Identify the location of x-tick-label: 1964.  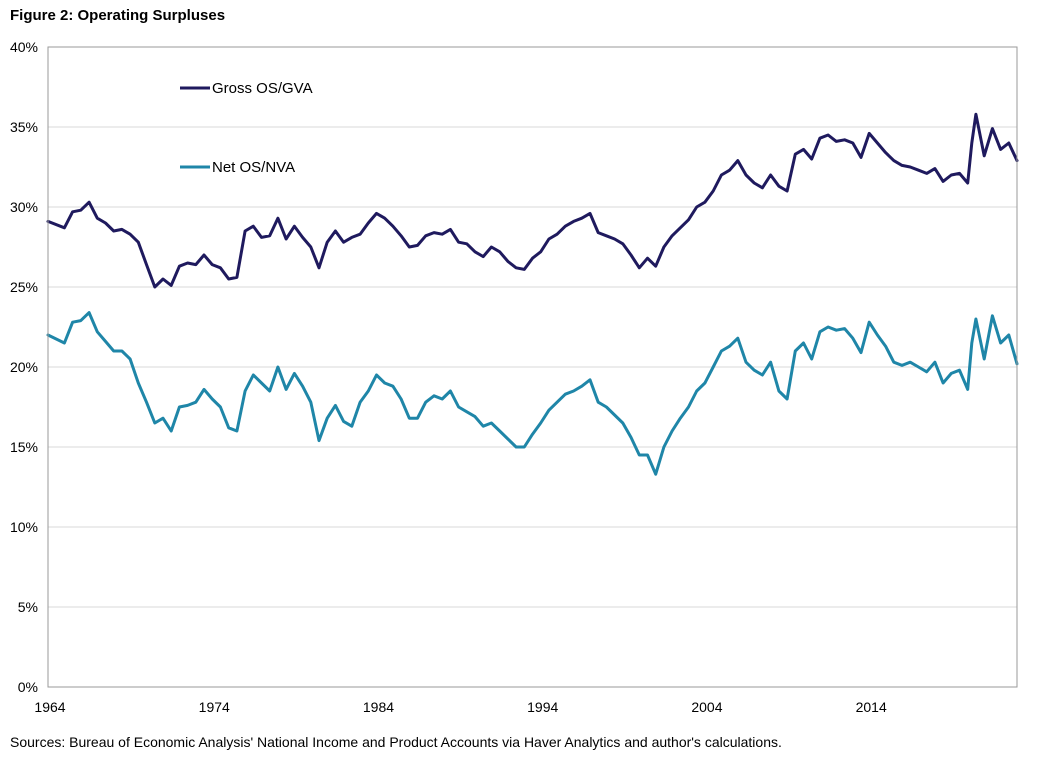
(49, 707).